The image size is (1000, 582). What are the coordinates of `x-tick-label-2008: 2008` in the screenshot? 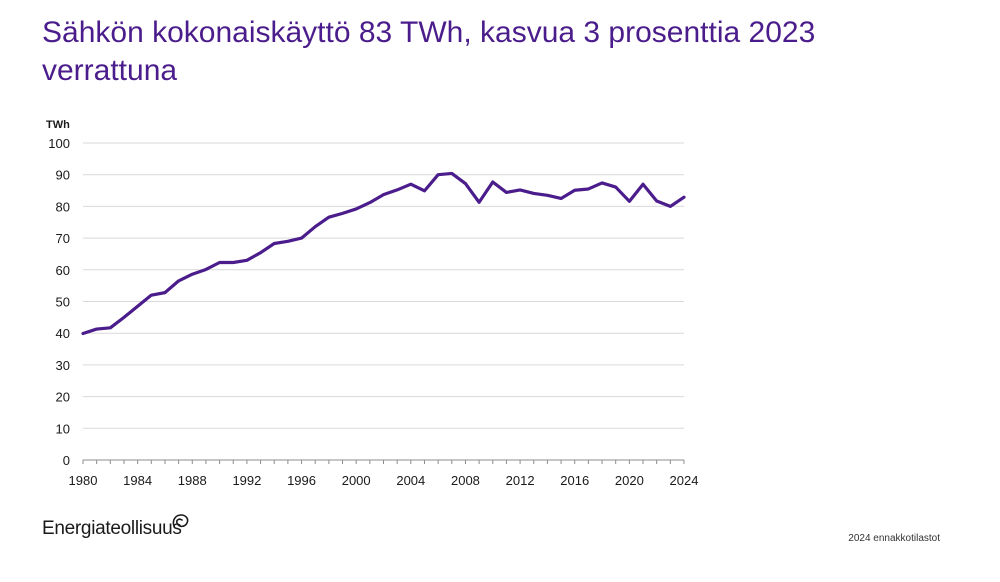 It's located at (465, 480).